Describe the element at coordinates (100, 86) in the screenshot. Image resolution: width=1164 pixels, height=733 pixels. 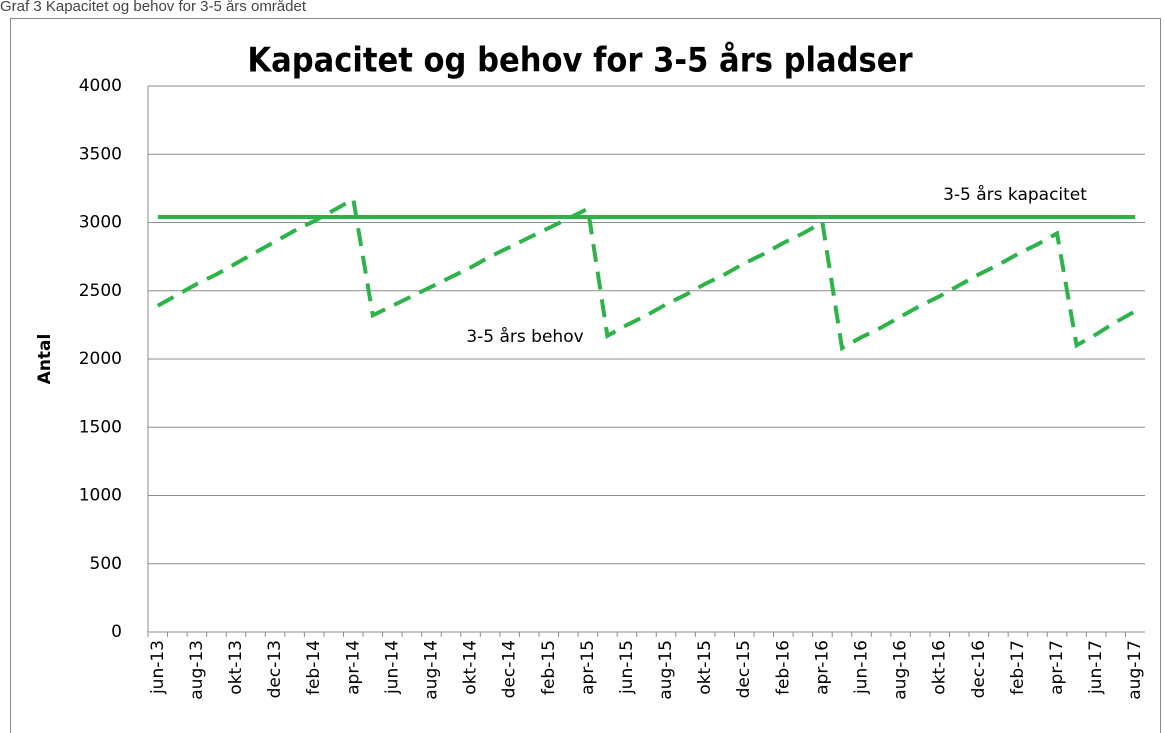
I see `y-tick-label: 4000` at that location.